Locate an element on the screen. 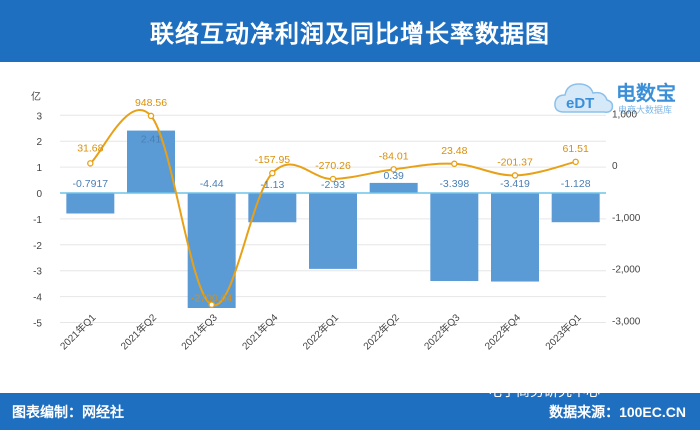  logo-tagline: 电商大数据库 is located at coordinates (645, 110).